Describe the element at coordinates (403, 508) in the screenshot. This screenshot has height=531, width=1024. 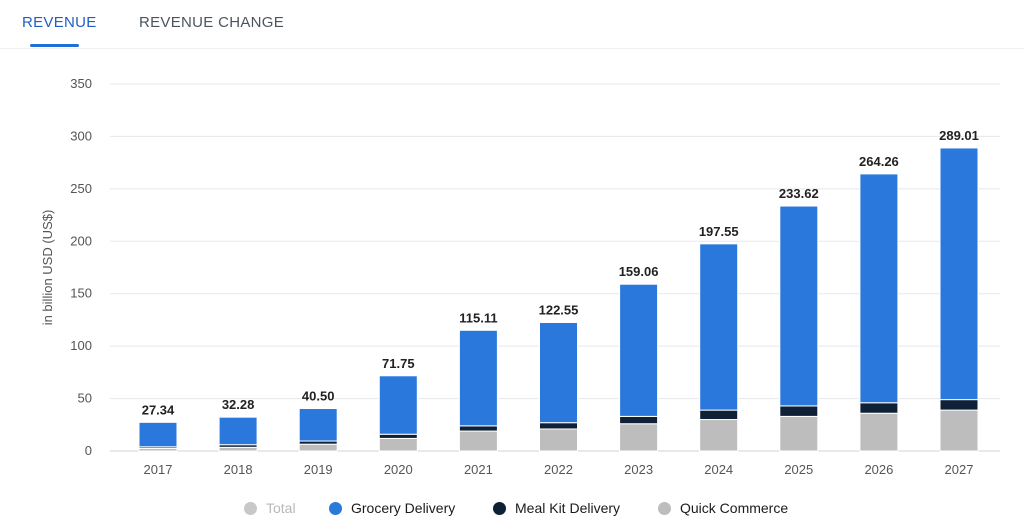
I see `legend-label-grocery-delivery: Grocery Delivery` at that location.